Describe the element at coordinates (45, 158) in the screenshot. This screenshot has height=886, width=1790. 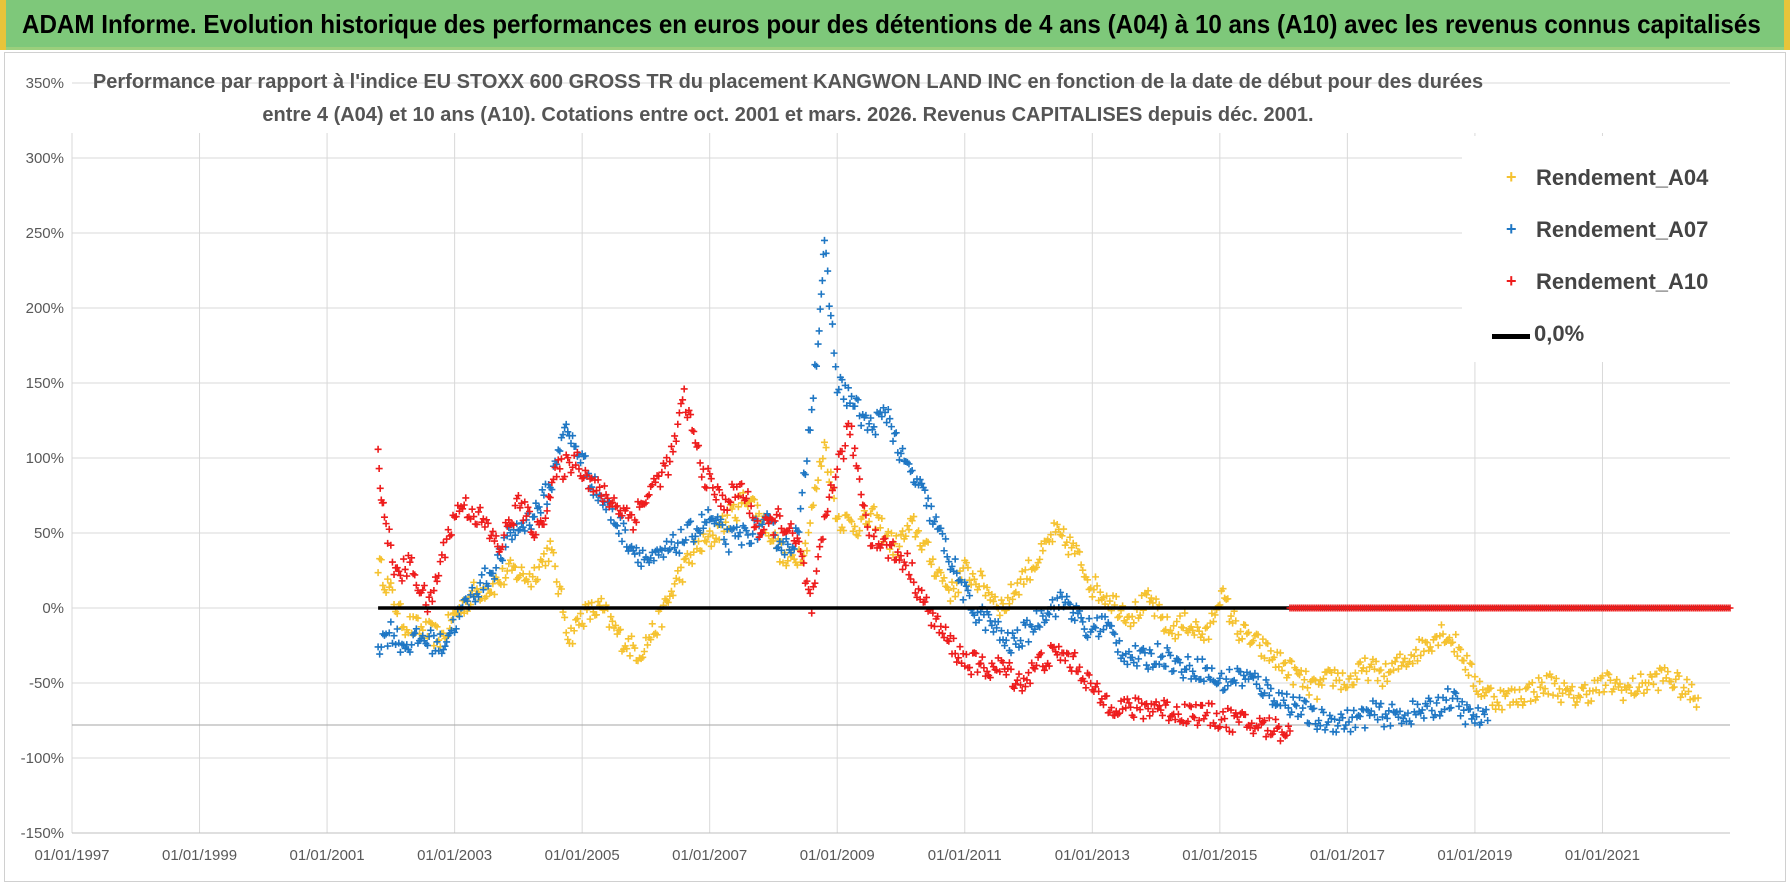
I see `y-tick-label: 300%` at that location.